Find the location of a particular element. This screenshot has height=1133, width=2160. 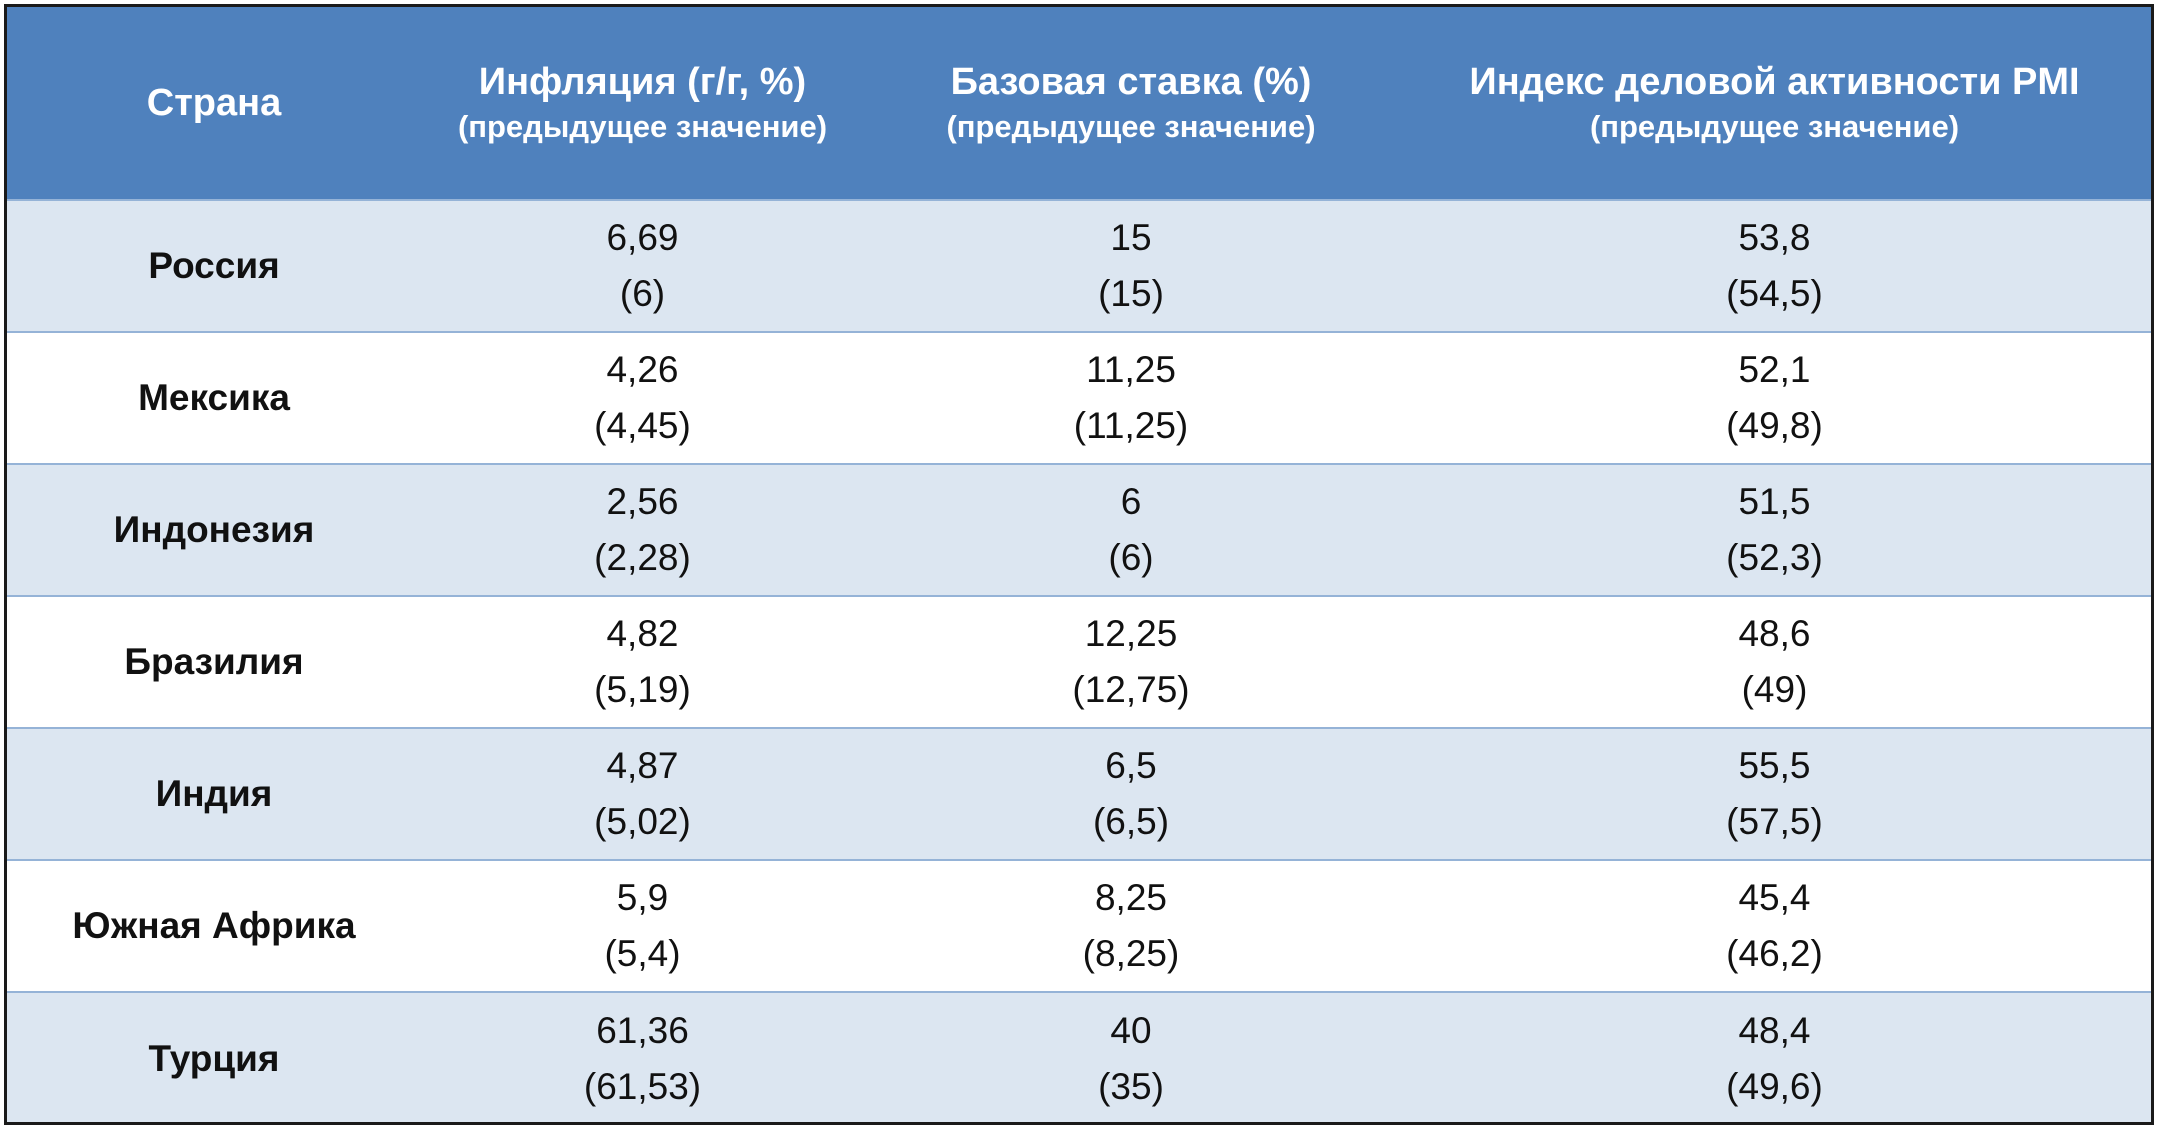

inflation-current: 2,56 is located at coordinates (642, 501).